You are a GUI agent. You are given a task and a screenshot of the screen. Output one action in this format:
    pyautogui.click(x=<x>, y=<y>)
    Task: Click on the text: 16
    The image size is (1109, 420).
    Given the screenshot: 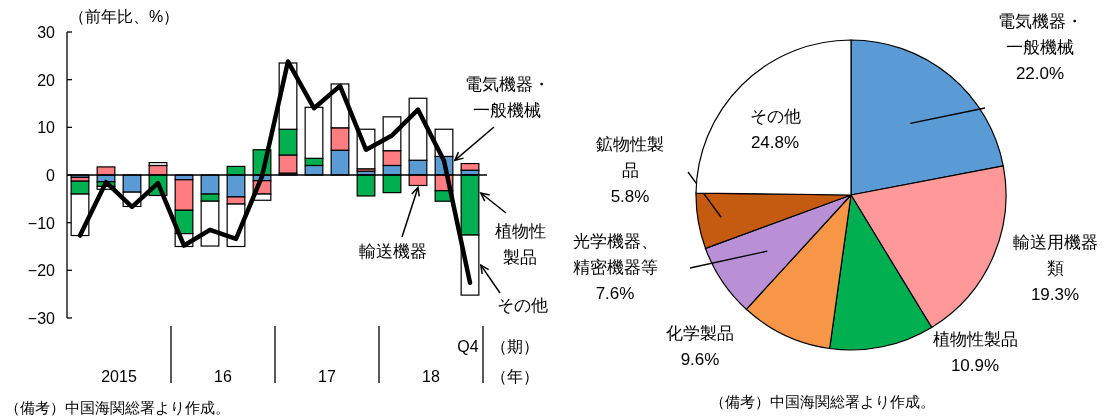 What is the action you would take?
    pyautogui.click(x=223, y=376)
    